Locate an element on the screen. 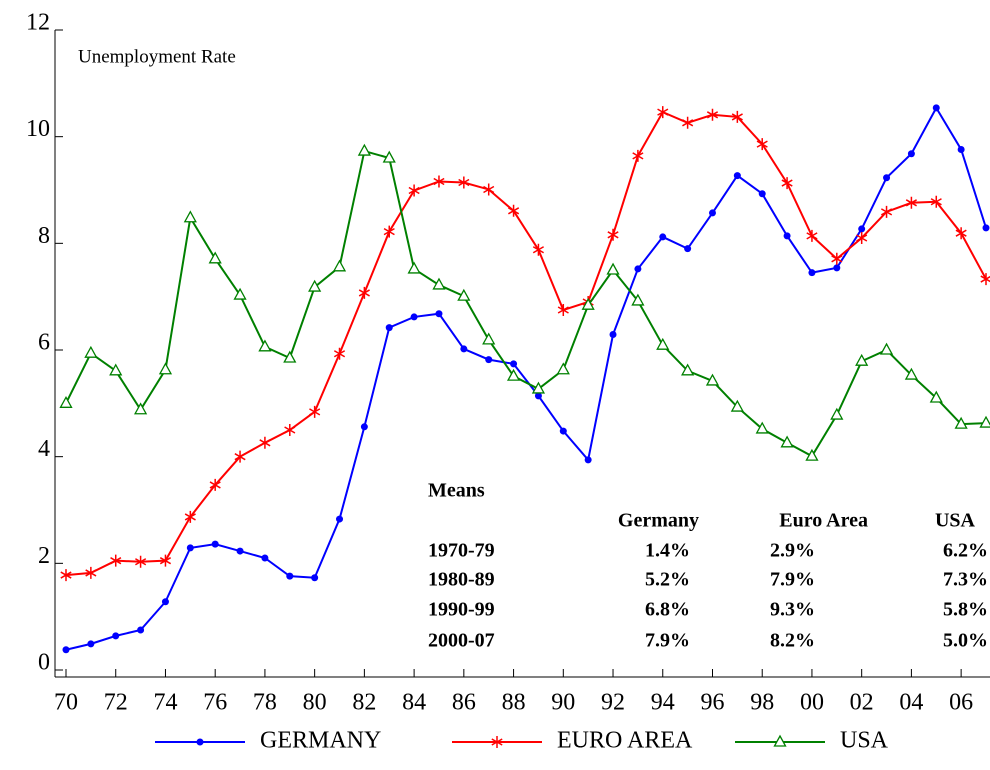  y-tick-label: 10 is located at coordinates (38, 129).